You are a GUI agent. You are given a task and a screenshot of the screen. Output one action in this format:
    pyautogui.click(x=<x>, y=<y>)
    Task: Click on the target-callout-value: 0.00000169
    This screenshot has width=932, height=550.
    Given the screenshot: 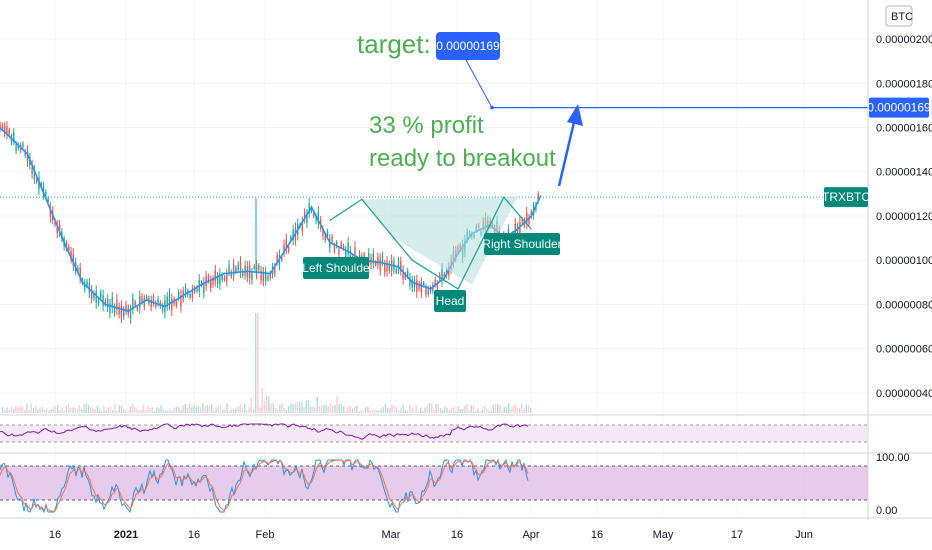 What is the action you would take?
    pyautogui.click(x=468, y=46)
    